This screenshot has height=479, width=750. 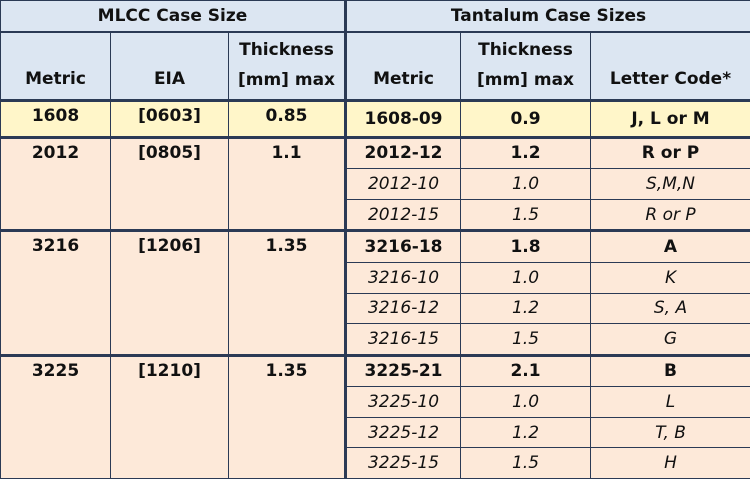 I want to click on tantalum-cell: 2.1, so click(x=525, y=370).